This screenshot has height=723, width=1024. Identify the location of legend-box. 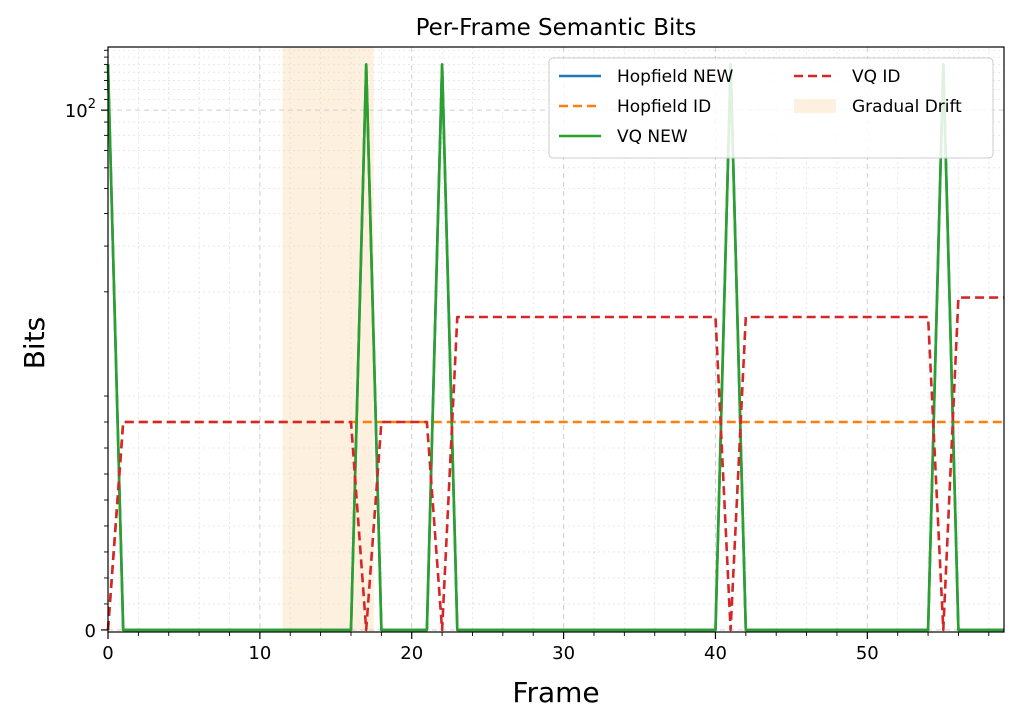
(771, 108).